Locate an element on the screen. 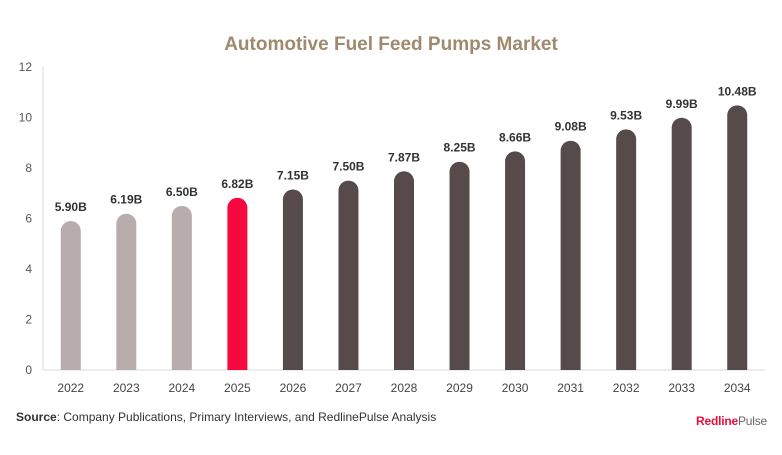 This screenshot has height=455, width=782. x-tick-label: 2030 is located at coordinates (515, 388).